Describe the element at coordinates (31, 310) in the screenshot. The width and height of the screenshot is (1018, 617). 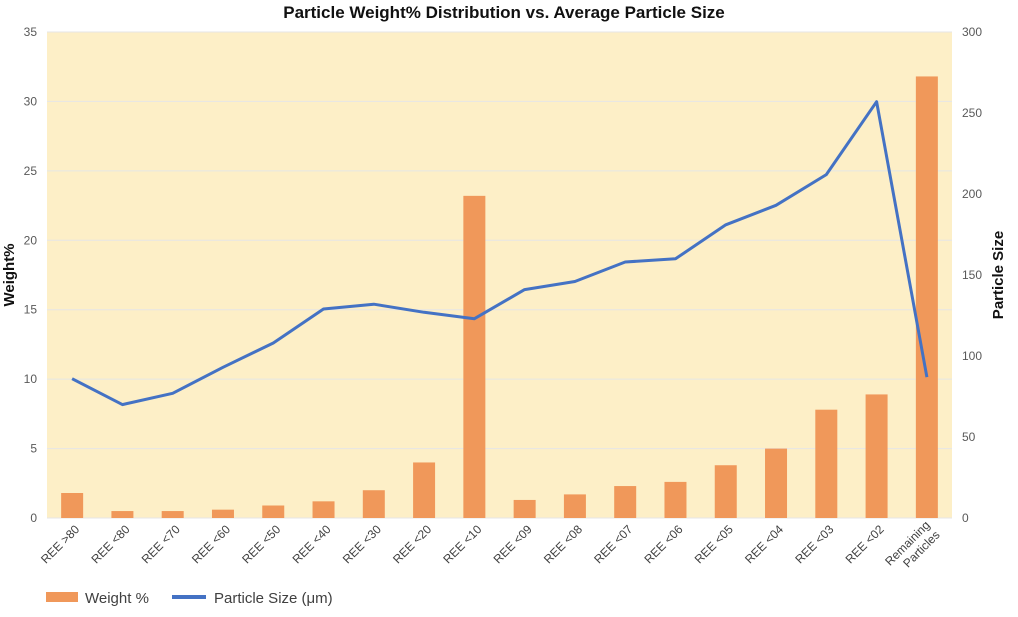
I see `left-tick-label: 15` at that location.